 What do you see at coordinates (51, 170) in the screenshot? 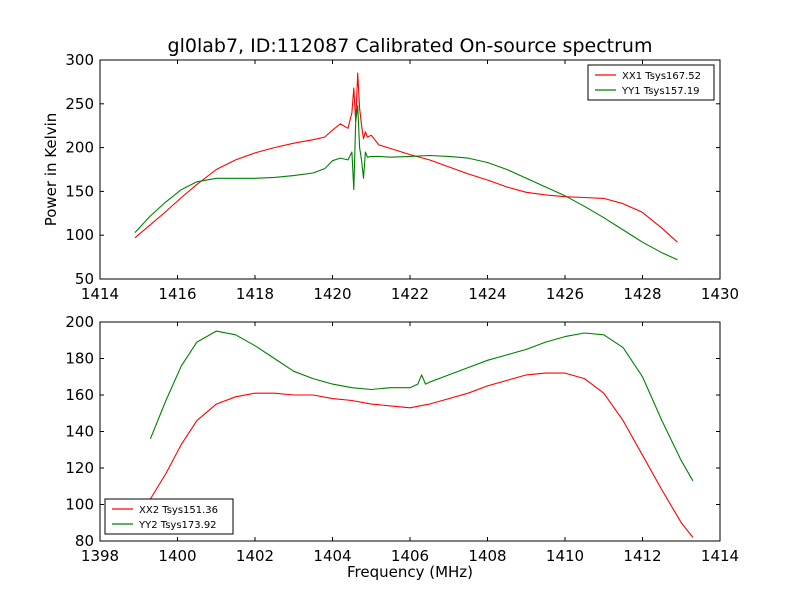
I see `y-axis-label: Power in Kelvin` at bounding box center [51, 170].